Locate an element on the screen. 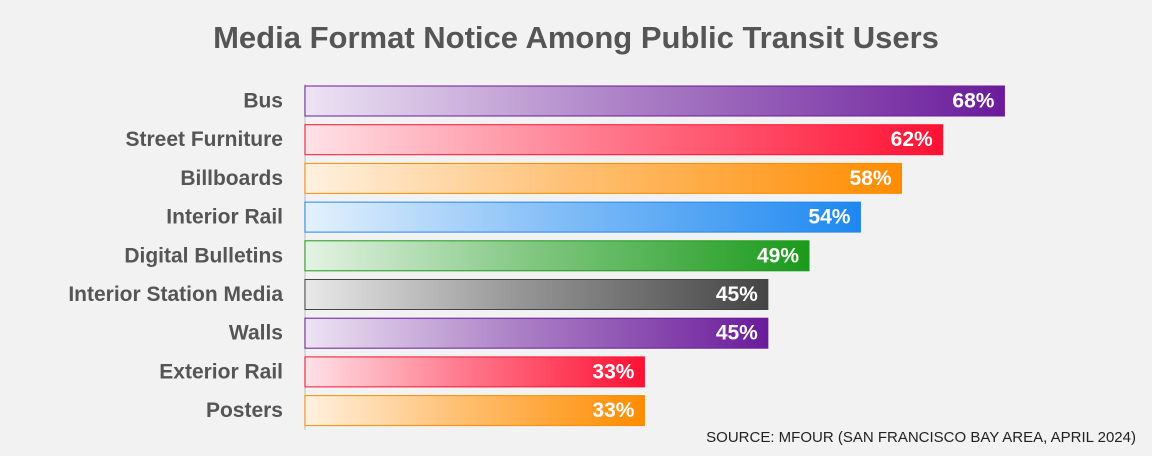 Image resolution: width=1152 pixels, height=456 pixels. value-label: 58% is located at coordinates (871, 178).